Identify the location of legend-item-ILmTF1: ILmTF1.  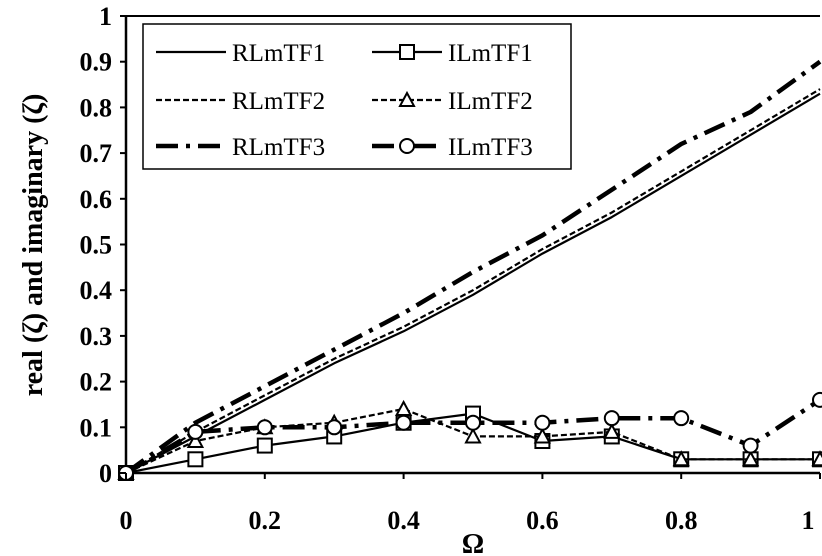
(452, 53).